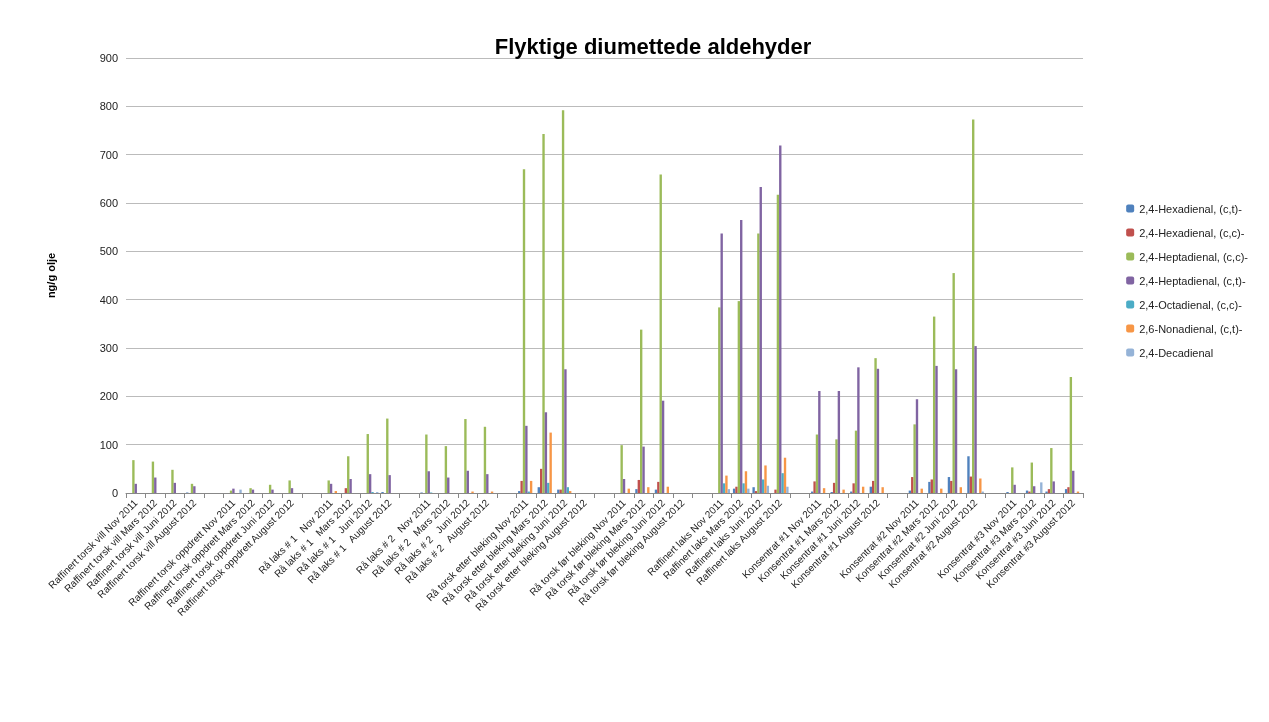 The height and width of the screenshot is (722, 1269). I want to click on y-tick-label: 700, so click(108, 154).